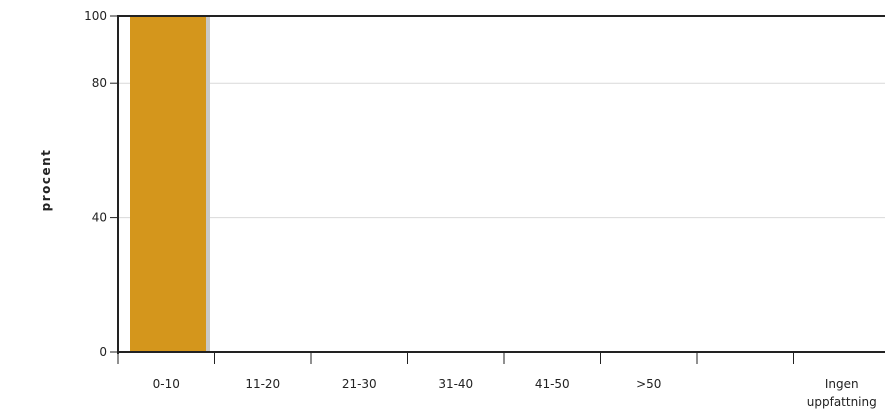 This screenshot has height=416, width=885. What do you see at coordinates (262, 384) in the screenshot?
I see `x-tick-label: 11-20` at bounding box center [262, 384].